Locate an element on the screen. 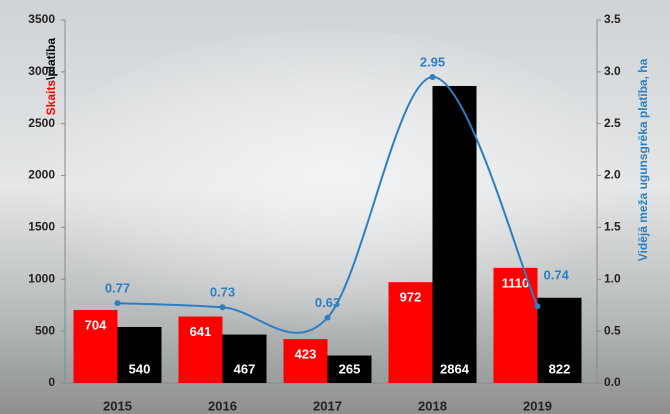 Image resolution: width=670 pixels, height=414 pixels. data-label: 423 is located at coordinates (306, 354).